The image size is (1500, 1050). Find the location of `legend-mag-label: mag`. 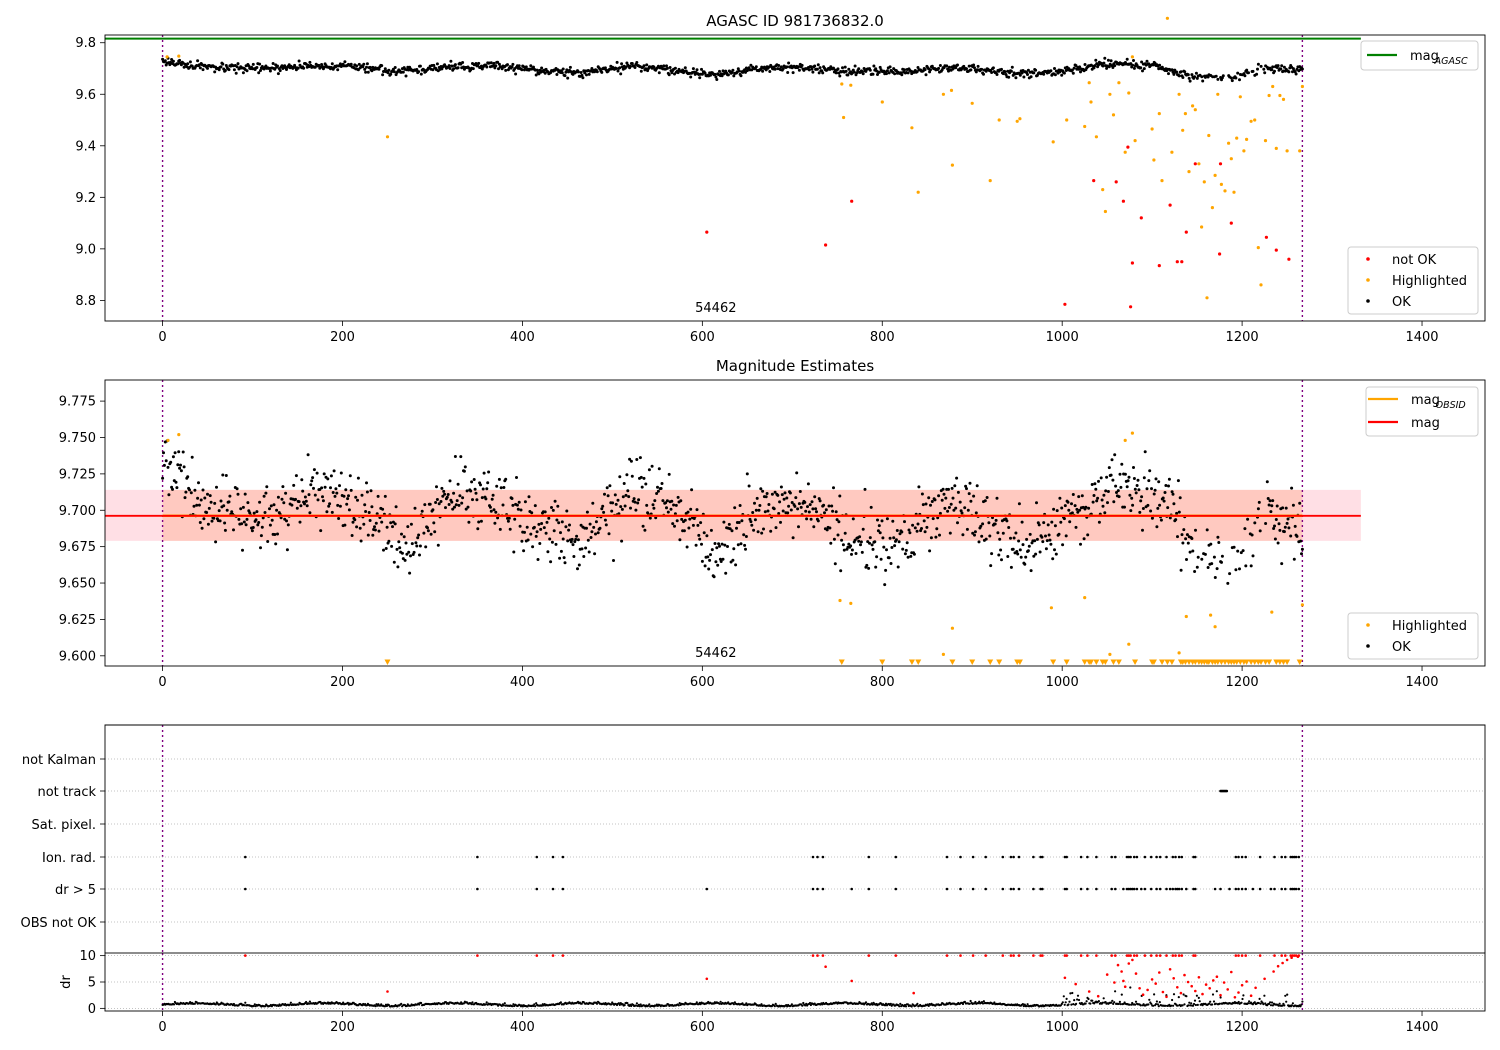

legend-mag-label: mag is located at coordinates (1425, 423).